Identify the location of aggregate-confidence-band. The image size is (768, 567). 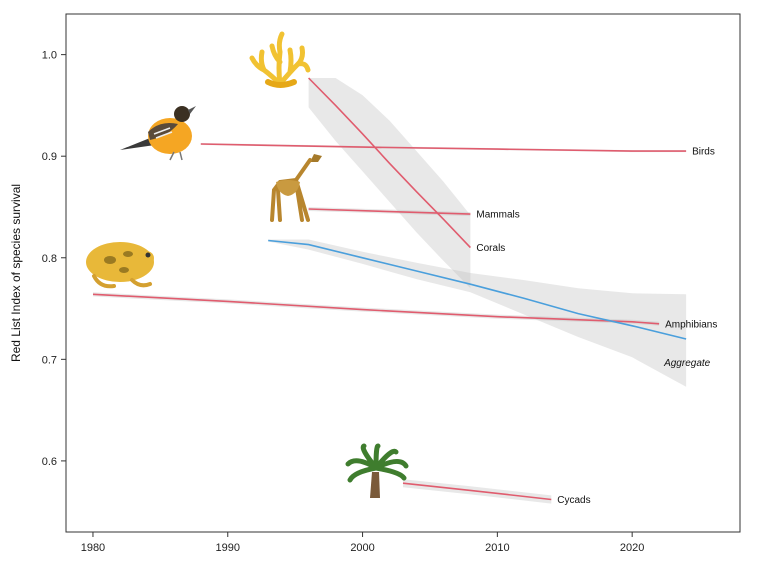
(477, 313).